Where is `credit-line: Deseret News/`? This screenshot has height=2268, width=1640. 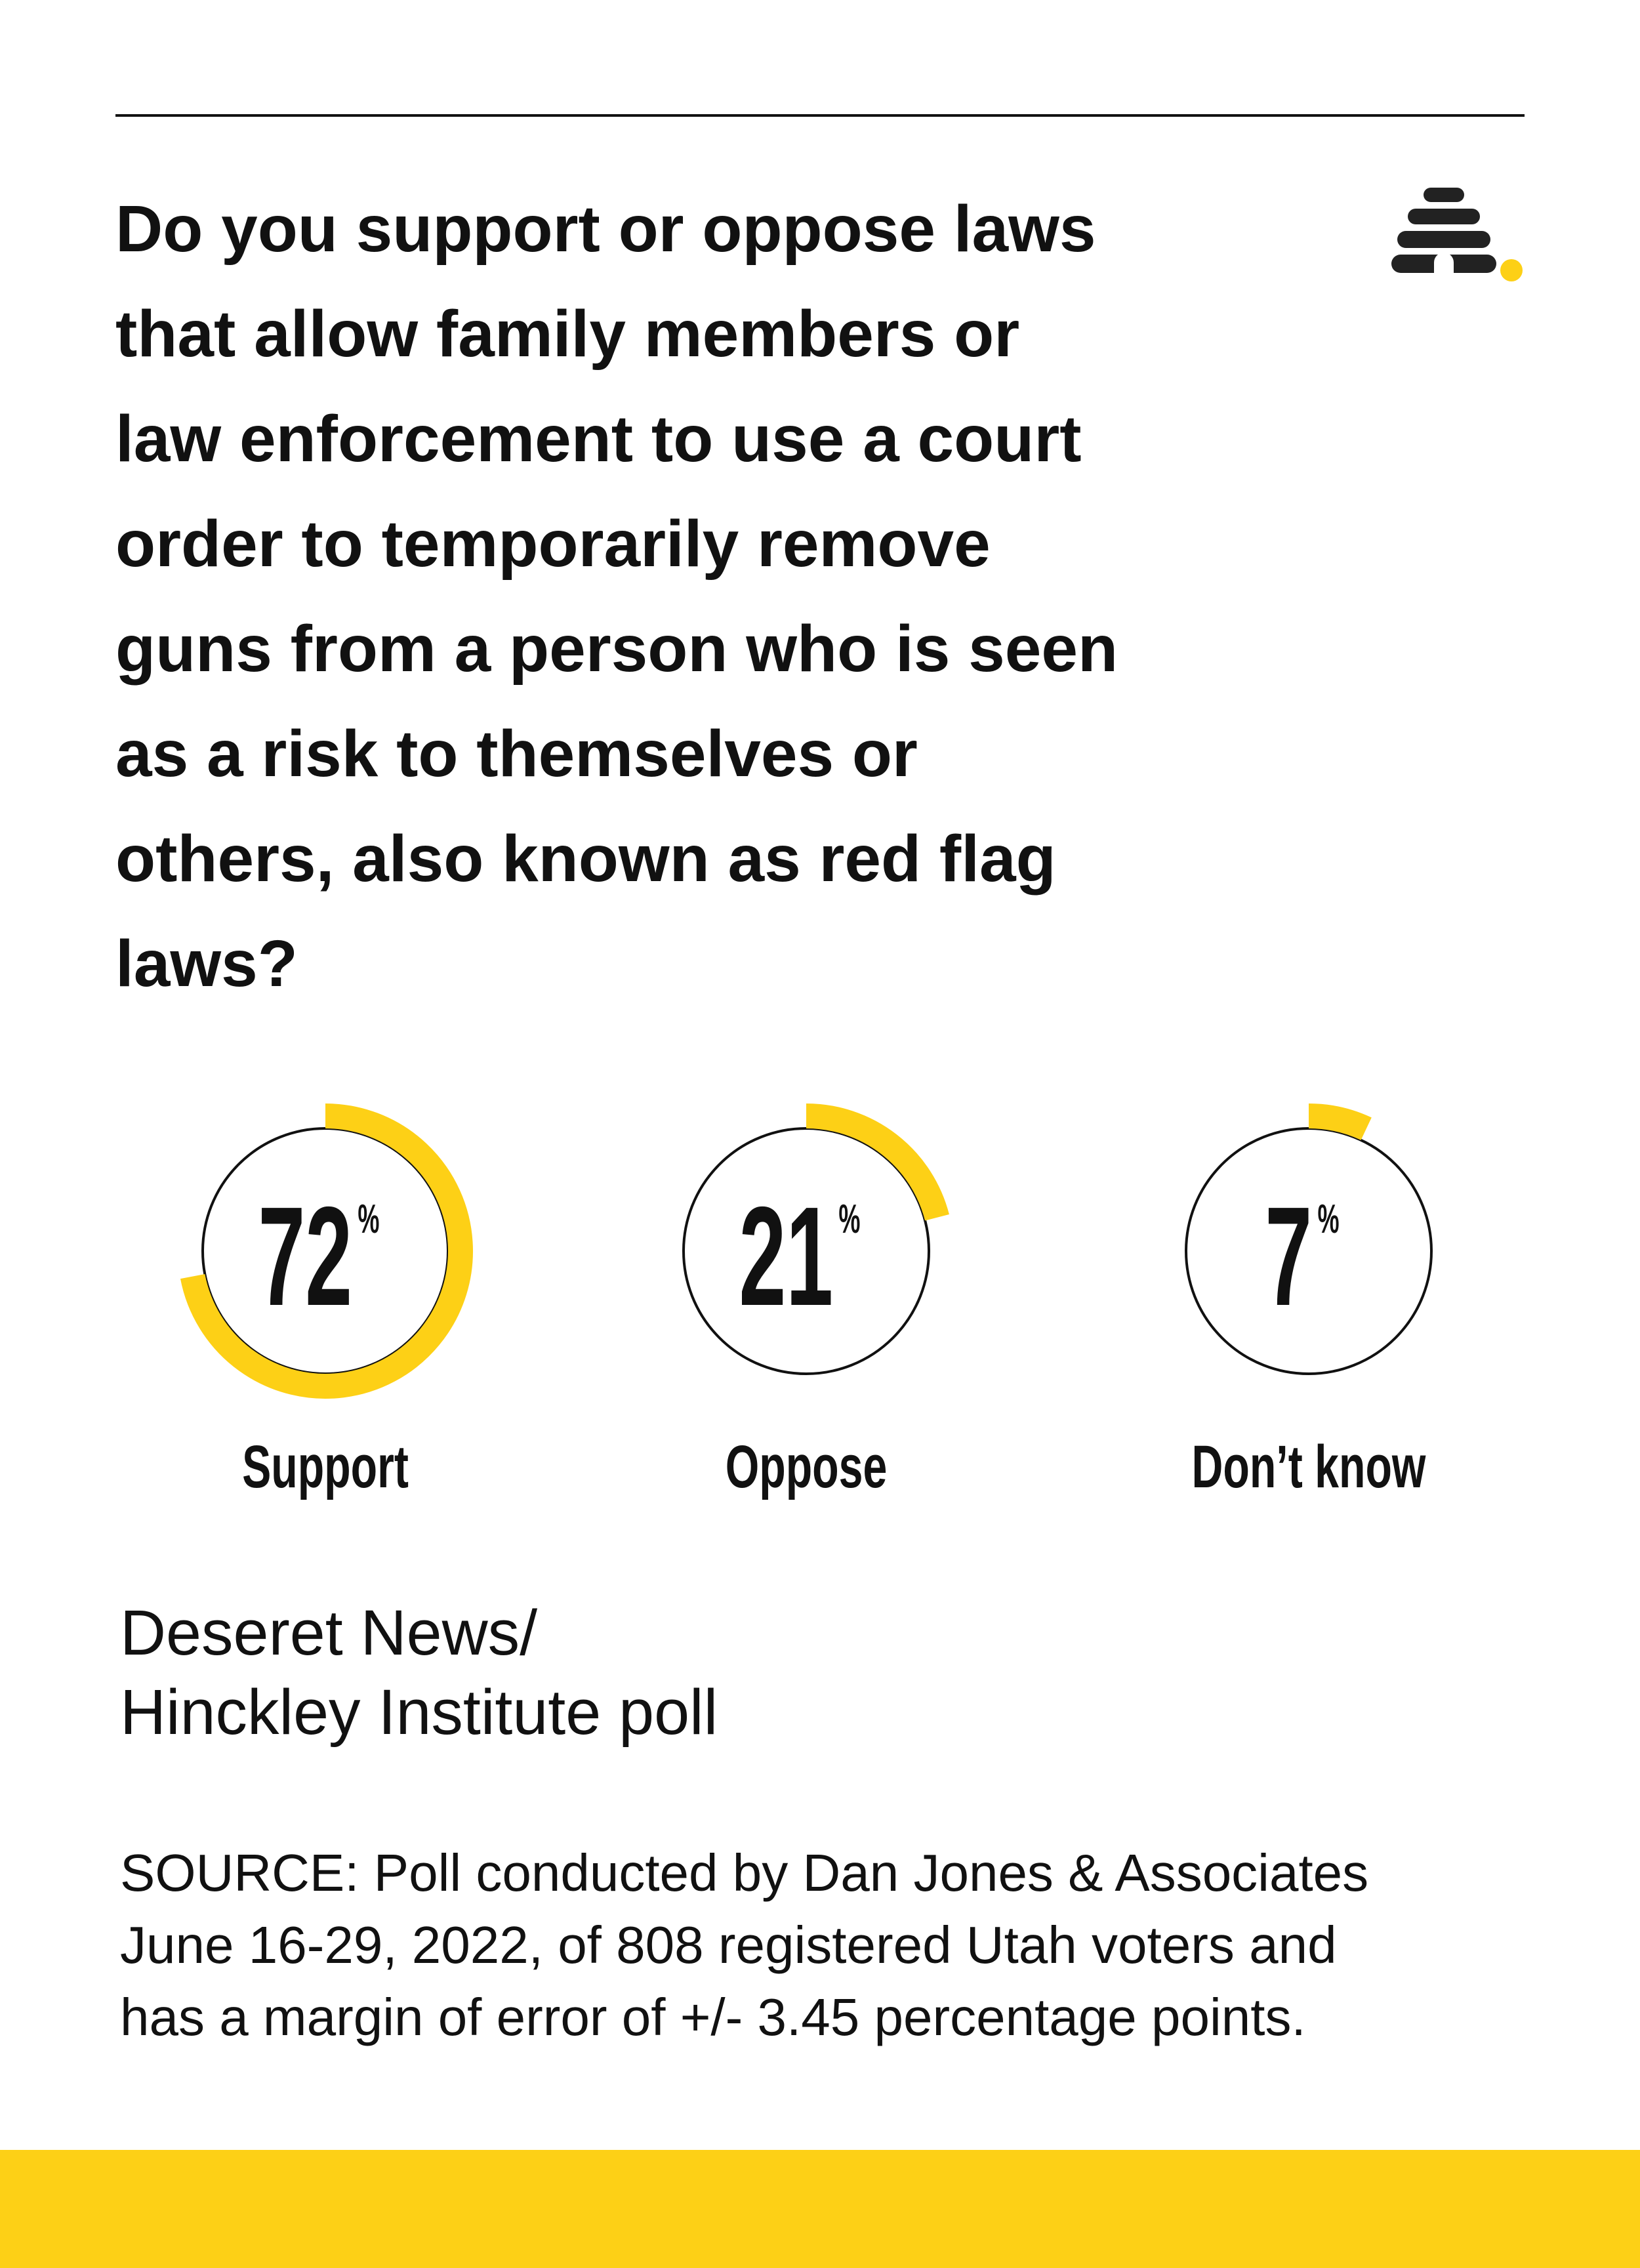
credit-line: Deseret News/ is located at coordinates (328, 1632).